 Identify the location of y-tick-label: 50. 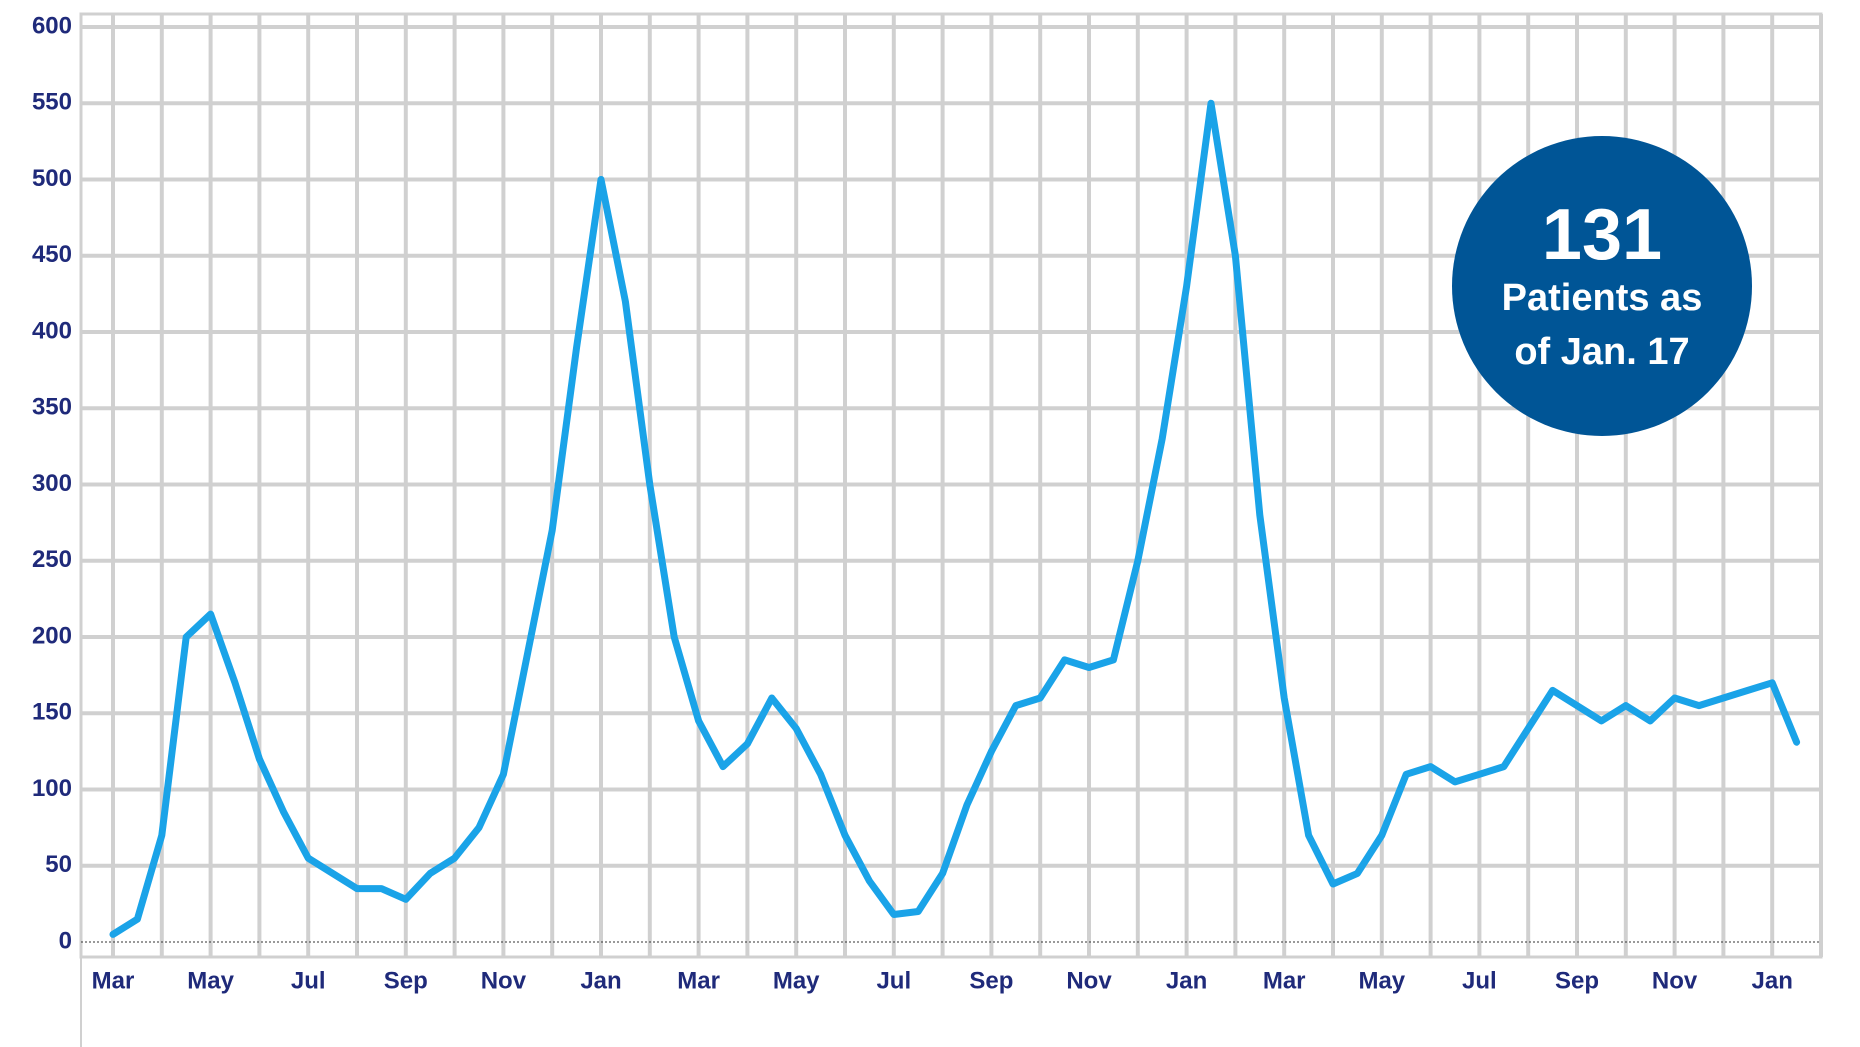
(58, 864).